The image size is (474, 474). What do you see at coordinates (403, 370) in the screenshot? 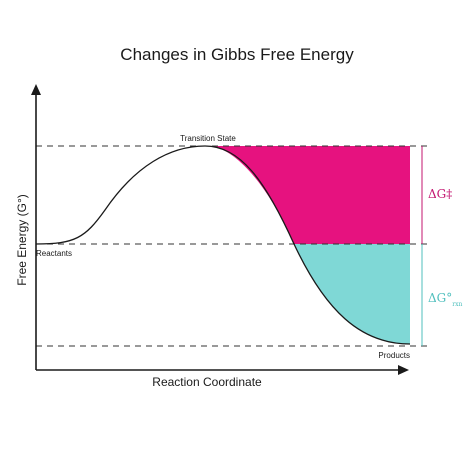
I see `x-axis-arrow-icon` at bounding box center [403, 370].